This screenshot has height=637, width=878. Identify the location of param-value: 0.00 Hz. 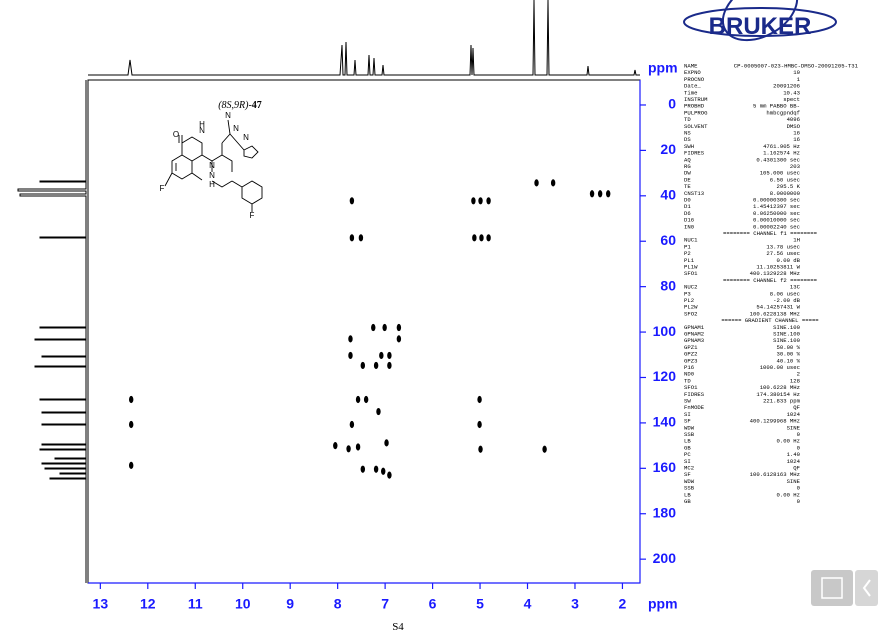
(789, 441).